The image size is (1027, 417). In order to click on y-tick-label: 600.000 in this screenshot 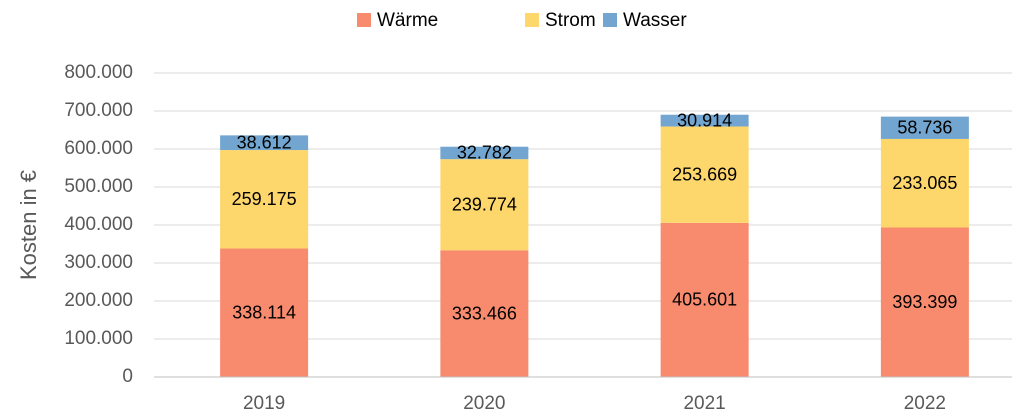, I will do `click(98, 148)`.